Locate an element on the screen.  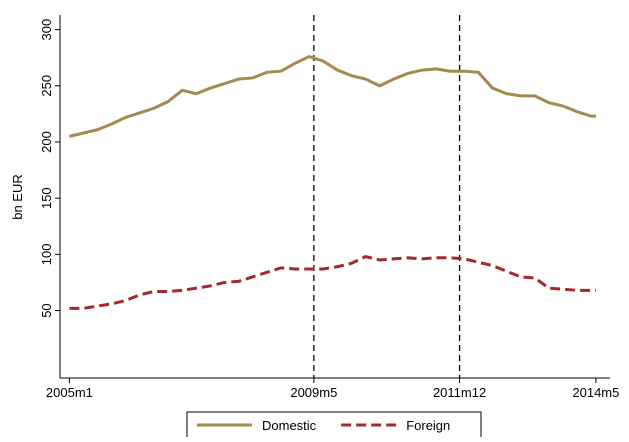
y-tick-label: 150 is located at coordinates (46, 198).